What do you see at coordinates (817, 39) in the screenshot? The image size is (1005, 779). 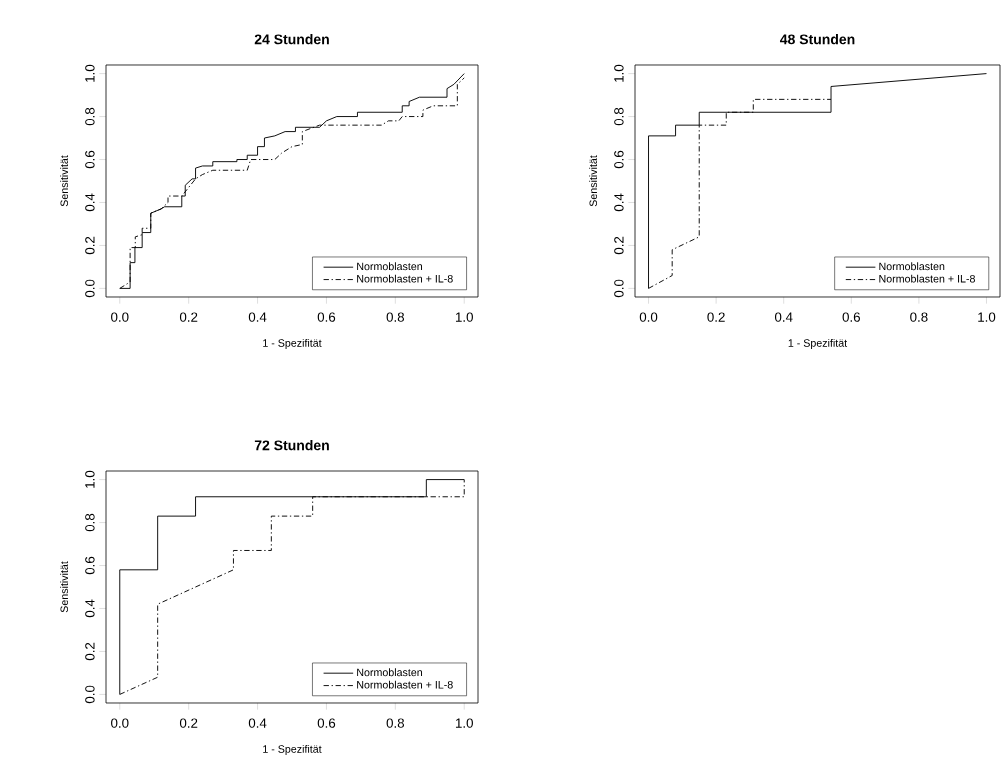 I see `chart-title: 48 Stunden` at bounding box center [817, 39].